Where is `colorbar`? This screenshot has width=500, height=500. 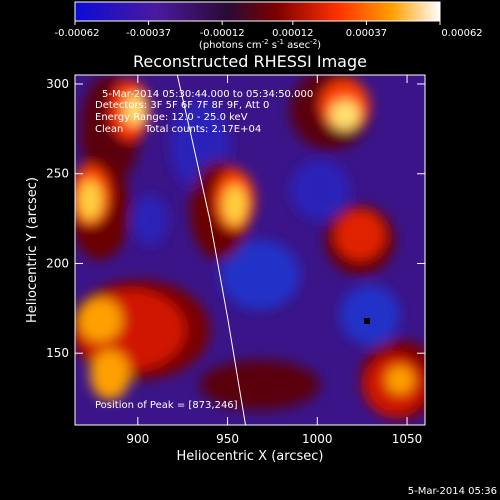
colorbar is located at coordinates (257, 11).